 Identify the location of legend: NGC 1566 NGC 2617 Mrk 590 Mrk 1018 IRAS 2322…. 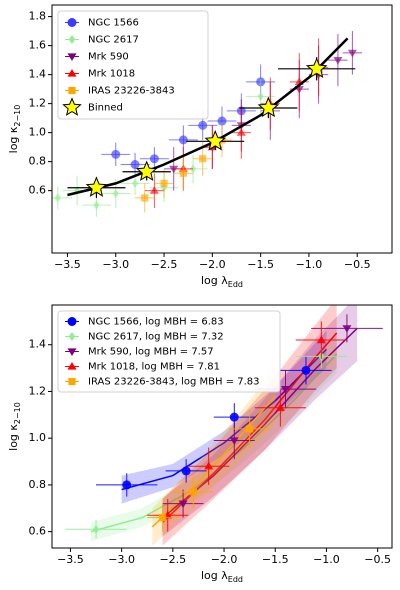
(133, 65).